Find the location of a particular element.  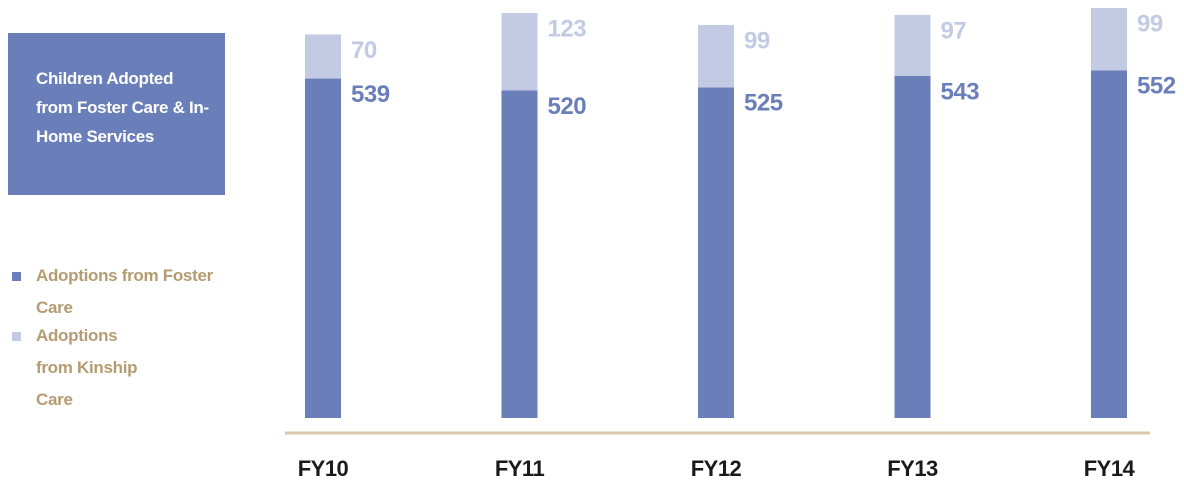

x-tick-label: FY12 is located at coordinates (716, 468).